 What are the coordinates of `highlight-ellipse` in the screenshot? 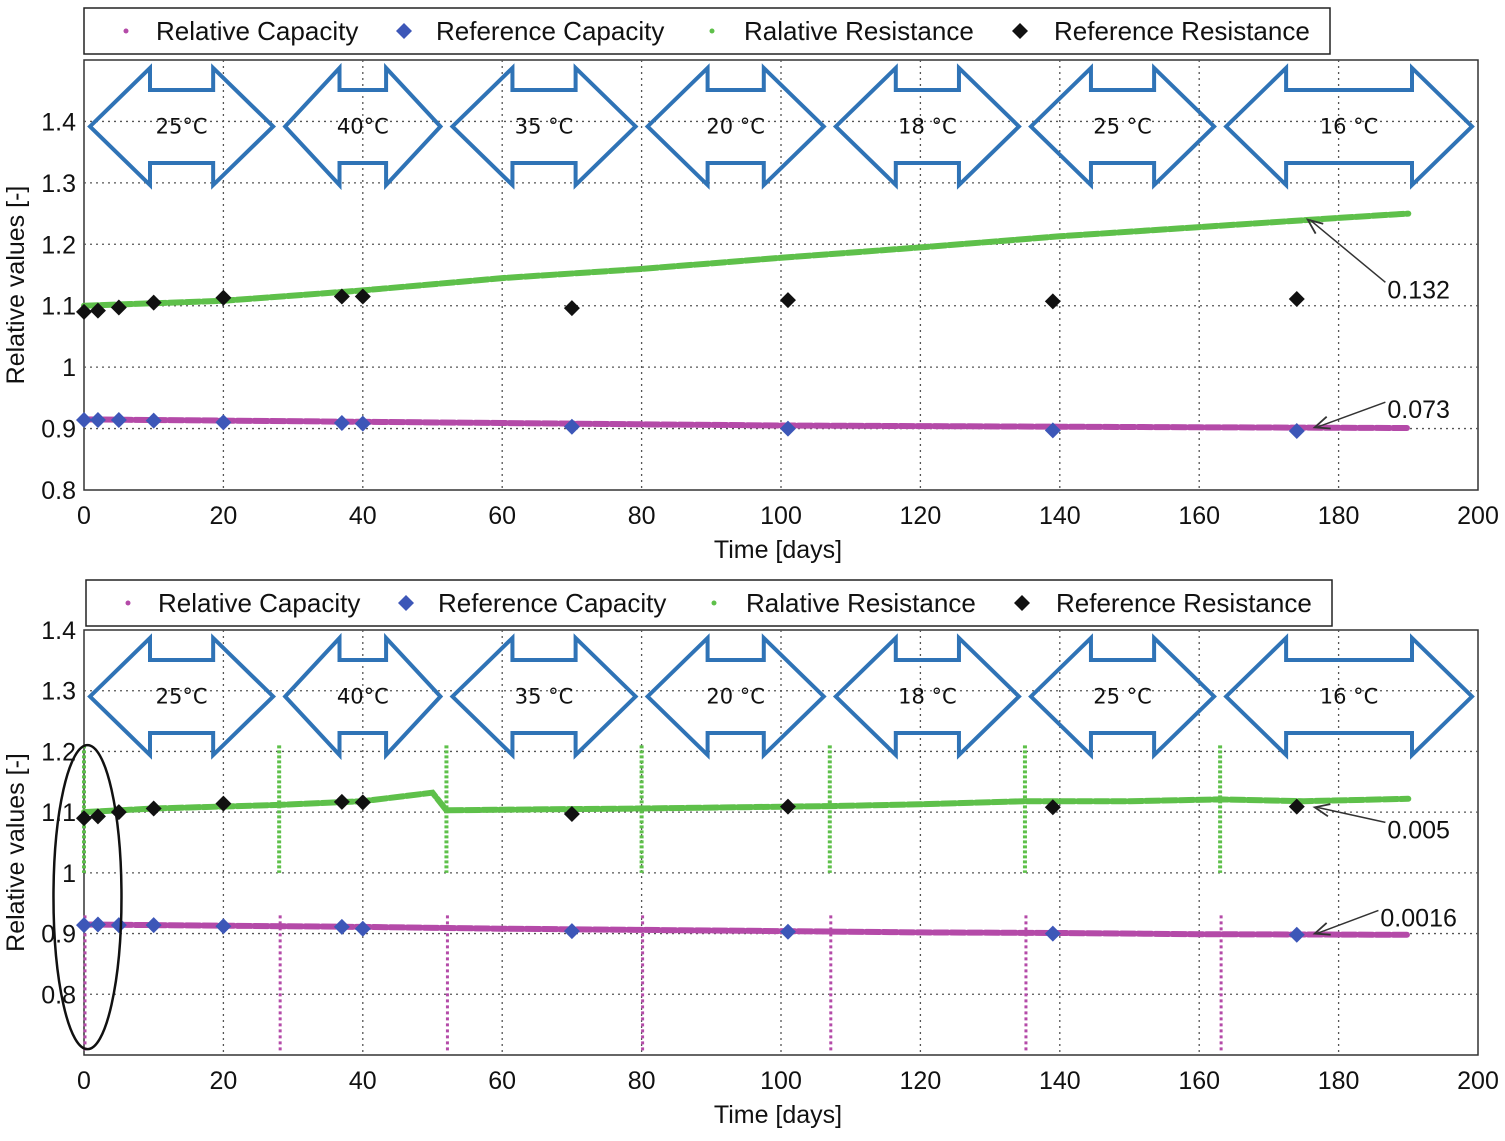 It's located at (87, 897).